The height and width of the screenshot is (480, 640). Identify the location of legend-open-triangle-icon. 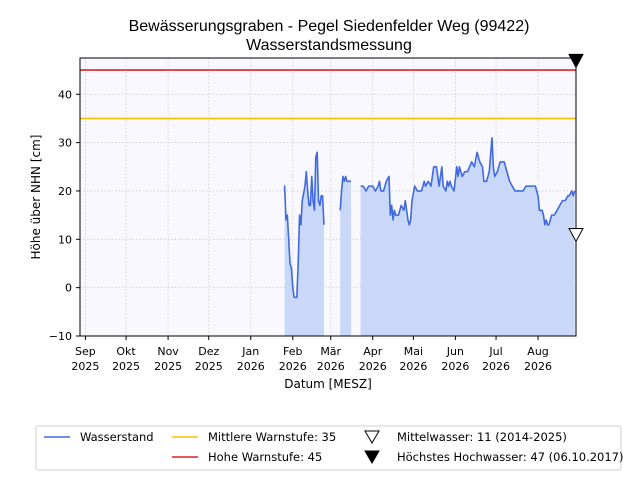
(372, 437).